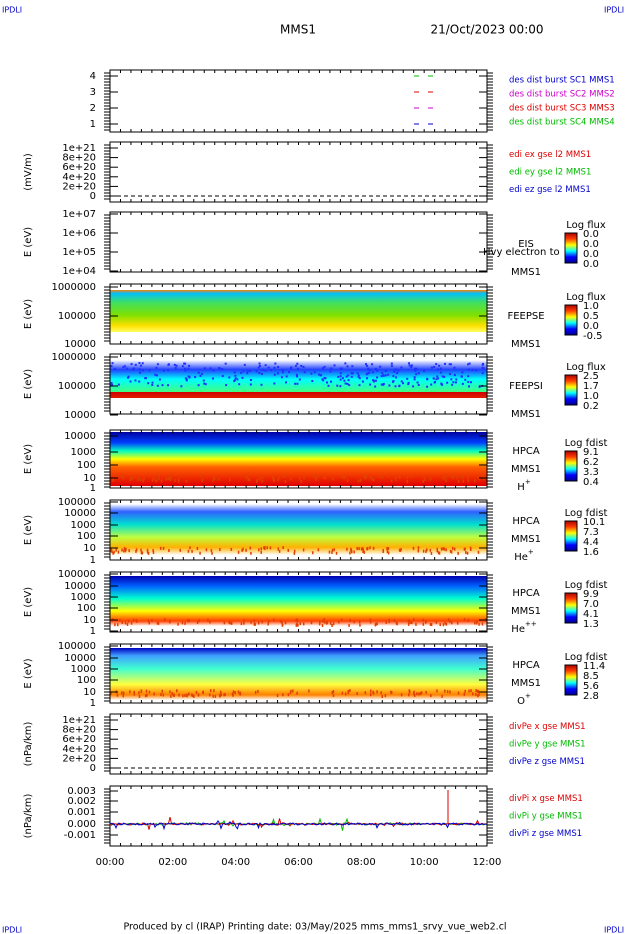 This screenshot has height=934, width=630. What do you see at coordinates (73, 357) in the screenshot?
I see `y-tick-label: 1000000` at bounding box center [73, 357].